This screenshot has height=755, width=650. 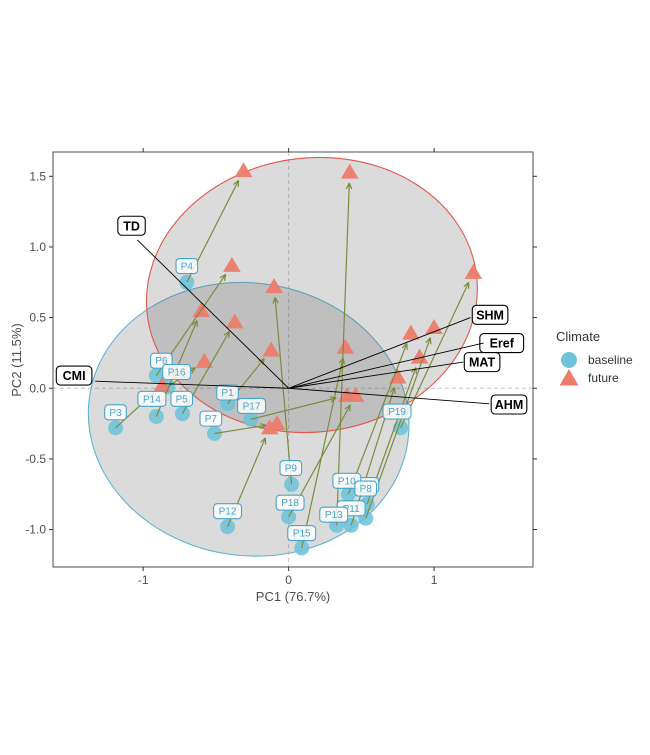 I want to click on loading-label-text-SHM: SHM, so click(x=490, y=315).